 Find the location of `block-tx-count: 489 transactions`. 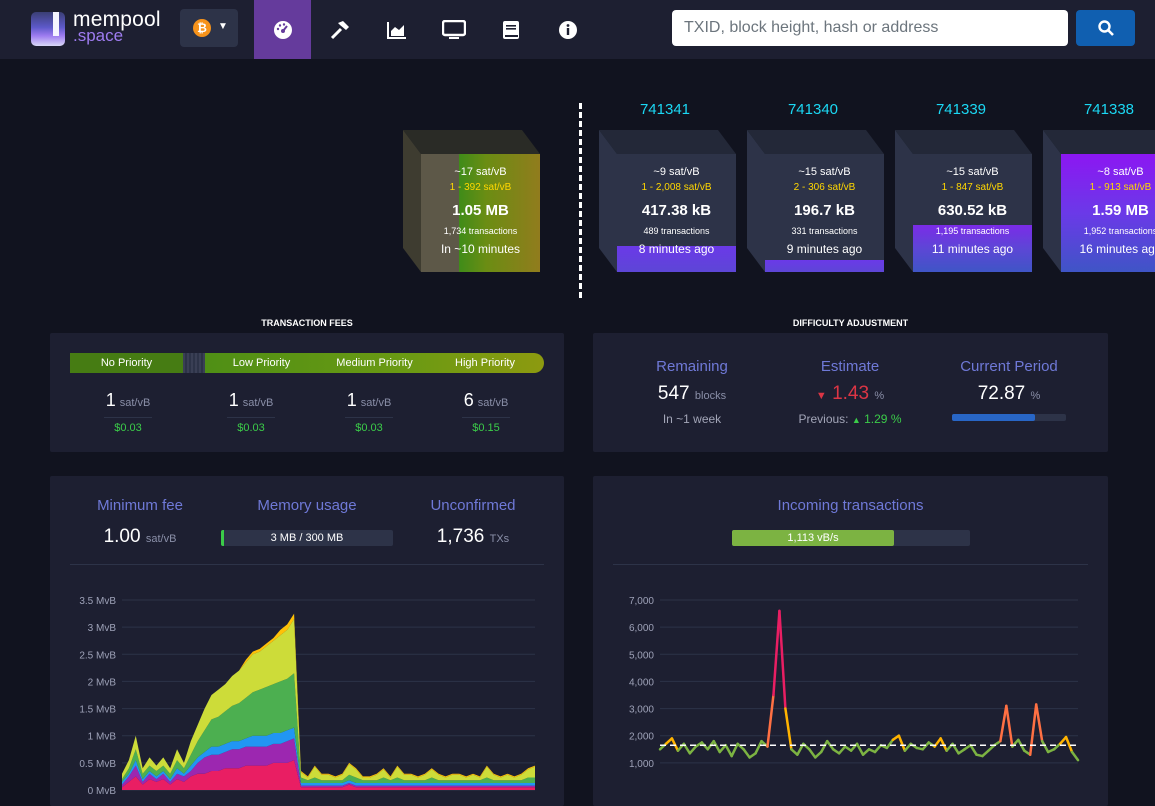

block-tx-count: 489 transactions is located at coordinates (676, 231).